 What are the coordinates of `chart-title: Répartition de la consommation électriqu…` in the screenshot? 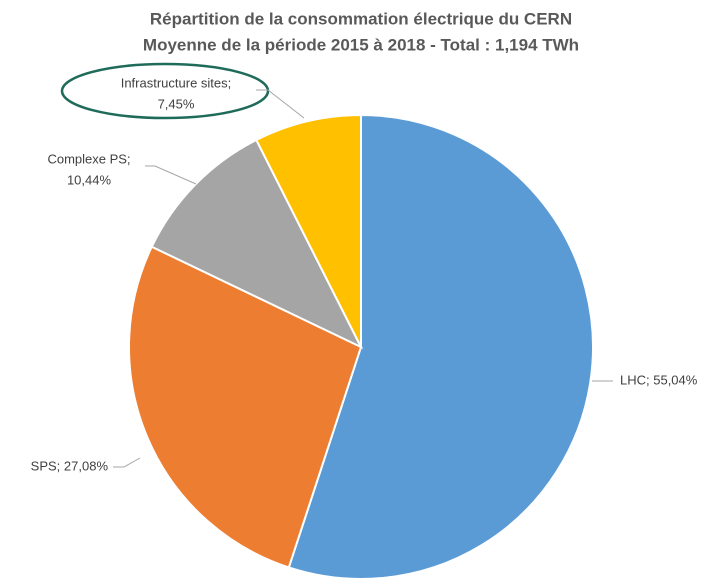 It's located at (361, 18).